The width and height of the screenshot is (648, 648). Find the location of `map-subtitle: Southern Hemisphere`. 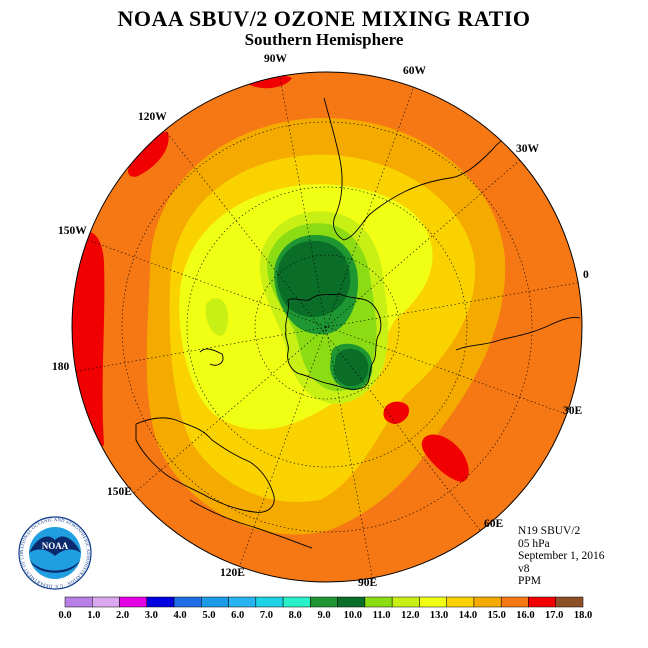

map-subtitle: Southern Hemisphere is located at coordinates (324, 39).